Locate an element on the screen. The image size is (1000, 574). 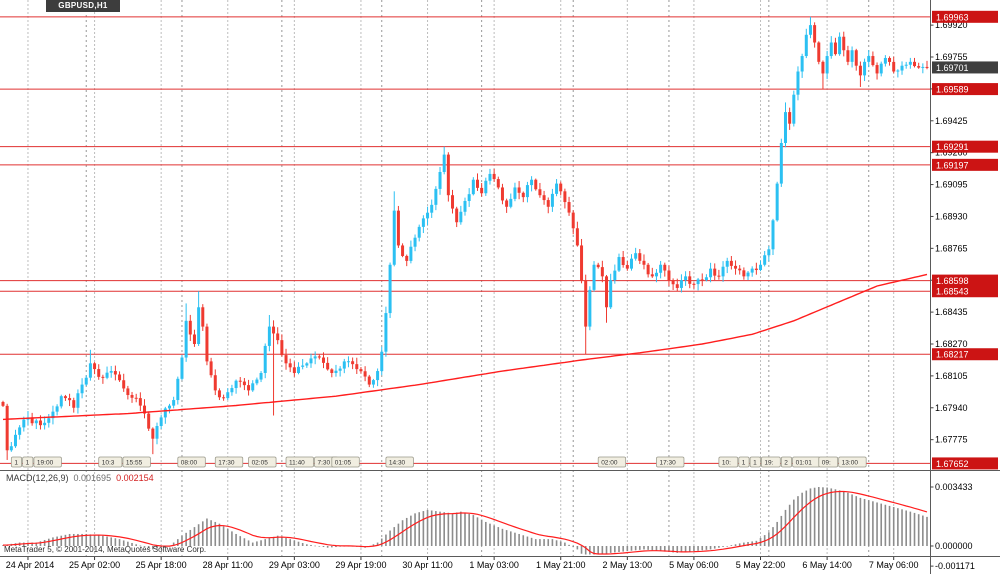
price-tick-label: 1.68765 is located at coordinates (951, 248).